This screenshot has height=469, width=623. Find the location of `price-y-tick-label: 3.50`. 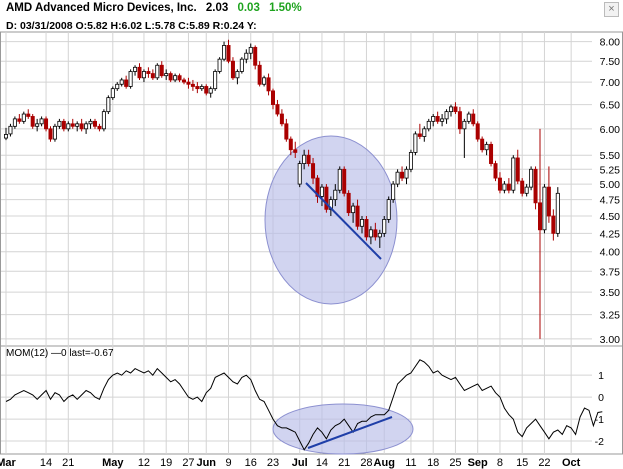

price-y-tick-label: 3.50 is located at coordinates (610, 293).